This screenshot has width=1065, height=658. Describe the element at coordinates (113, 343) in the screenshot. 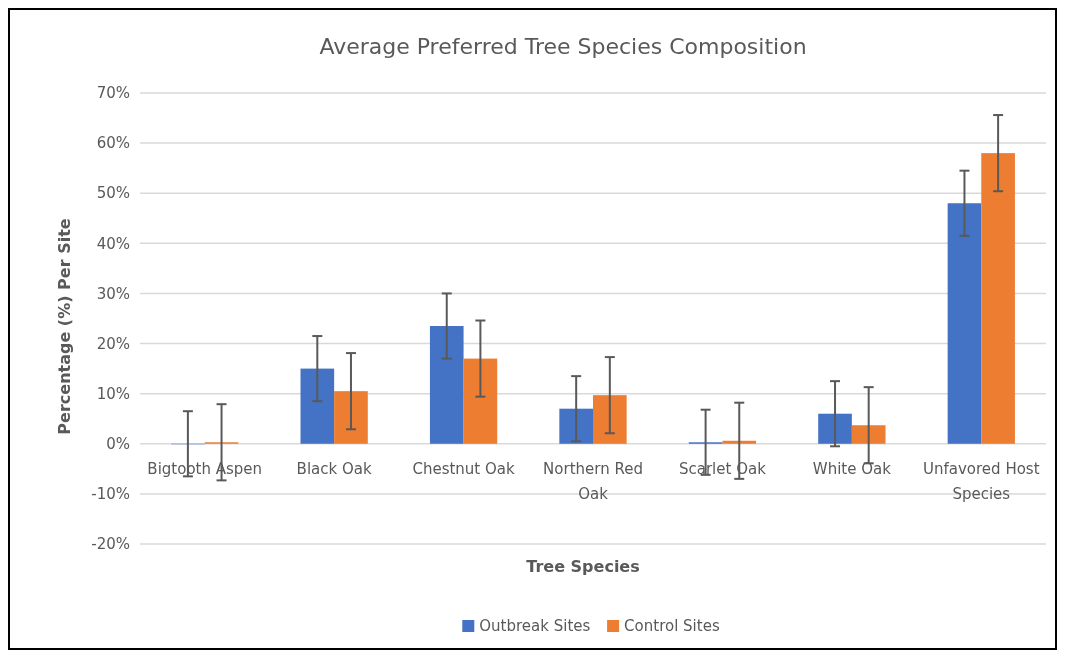

I see `y-tick-label: 20%` at that location.